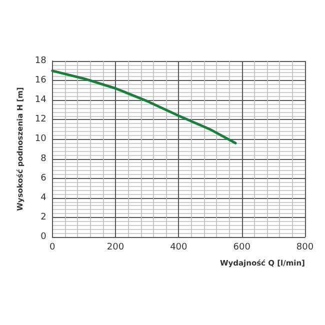  What do you see at coordinates (52, 247) in the screenshot?
I see `x-tick-label: 0` at bounding box center [52, 247].